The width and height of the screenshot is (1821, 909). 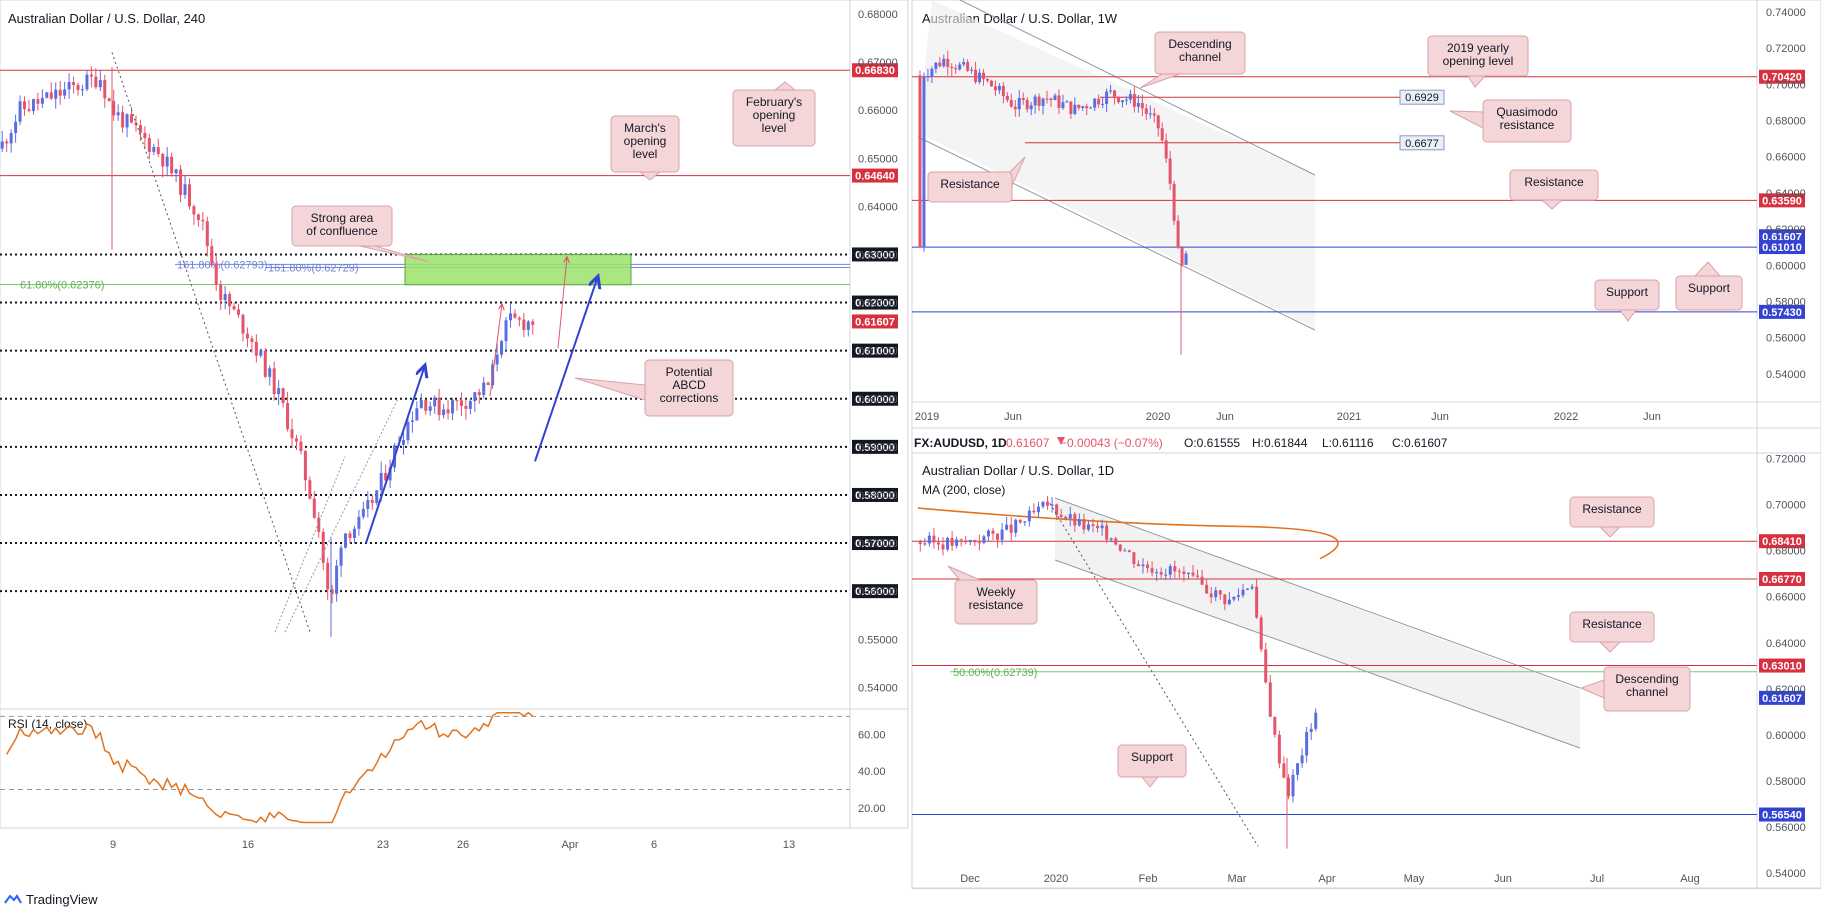 What do you see at coordinates (1422, 143) in the screenshot?
I see `weekly-level-tag` at bounding box center [1422, 143].